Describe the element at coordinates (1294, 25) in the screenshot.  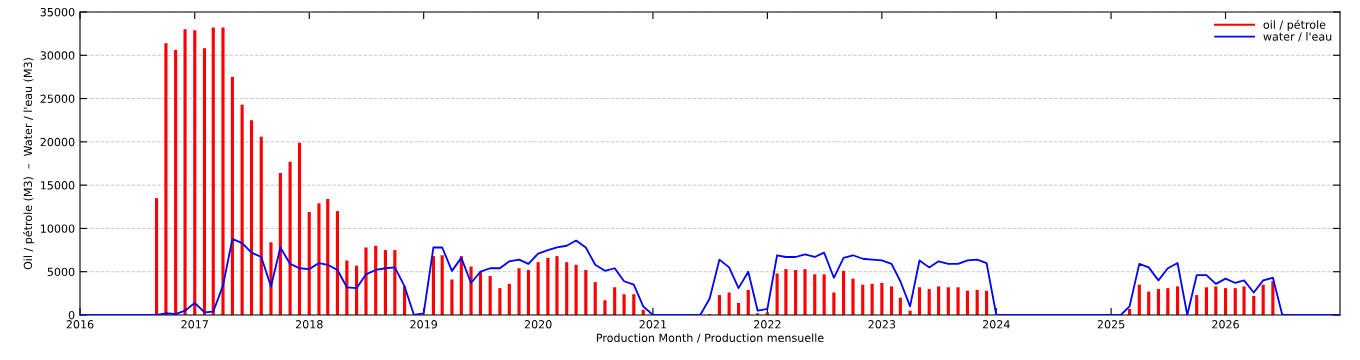
I see `legend-label: oil / pétrole` at that location.